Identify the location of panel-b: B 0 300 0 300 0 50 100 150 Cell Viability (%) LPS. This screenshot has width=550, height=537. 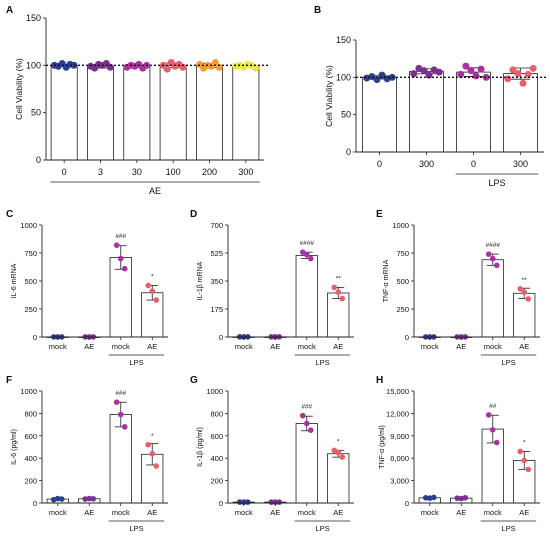
(431, 96).